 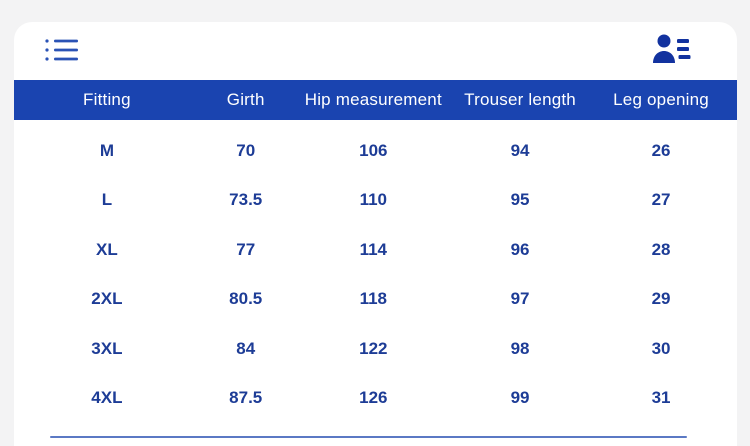 What do you see at coordinates (246, 150) in the screenshot?
I see `cell-girth: 70` at bounding box center [246, 150].